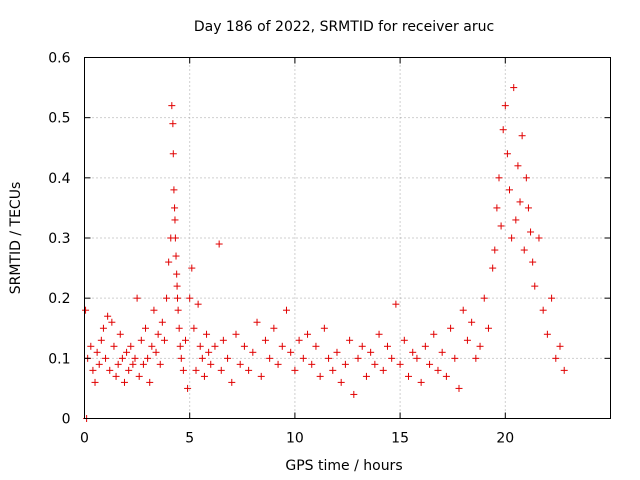 This screenshot has height=480, width=640. What do you see at coordinates (59, 59) in the screenshot?
I see `y-tick-label: 0.6` at bounding box center [59, 59].